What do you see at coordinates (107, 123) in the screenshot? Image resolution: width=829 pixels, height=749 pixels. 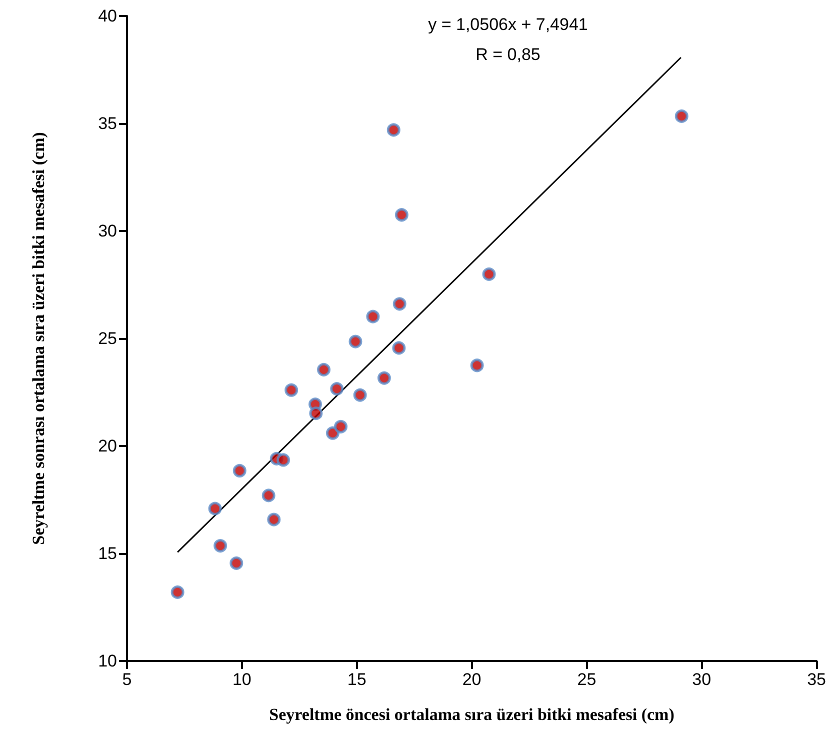 I see `y-tick-label: 35` at bounding box center [107, 123].